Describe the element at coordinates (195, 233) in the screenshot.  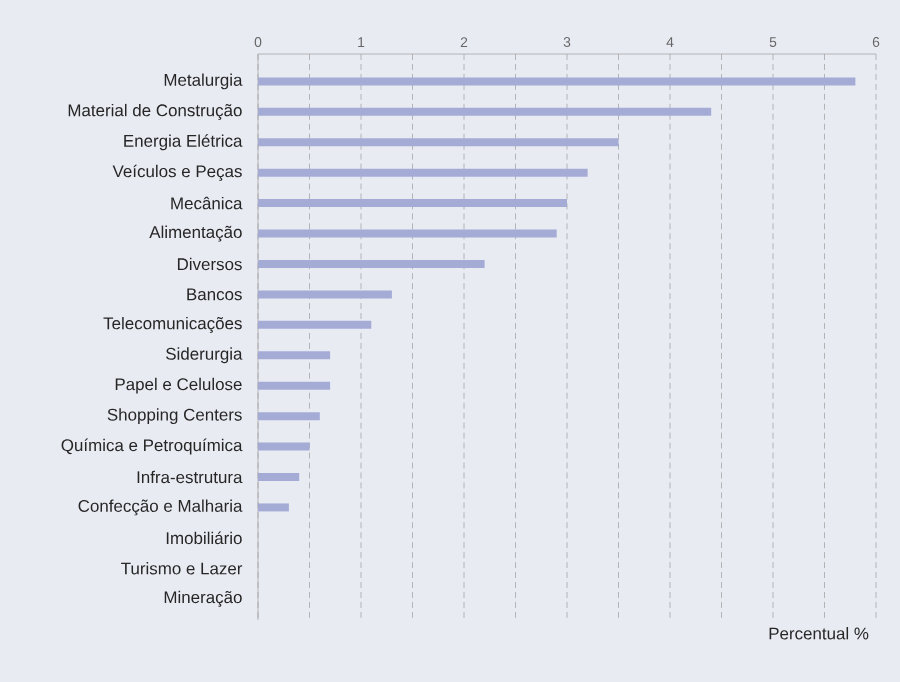
I see `y-tick-label: Alimentação` at that location.